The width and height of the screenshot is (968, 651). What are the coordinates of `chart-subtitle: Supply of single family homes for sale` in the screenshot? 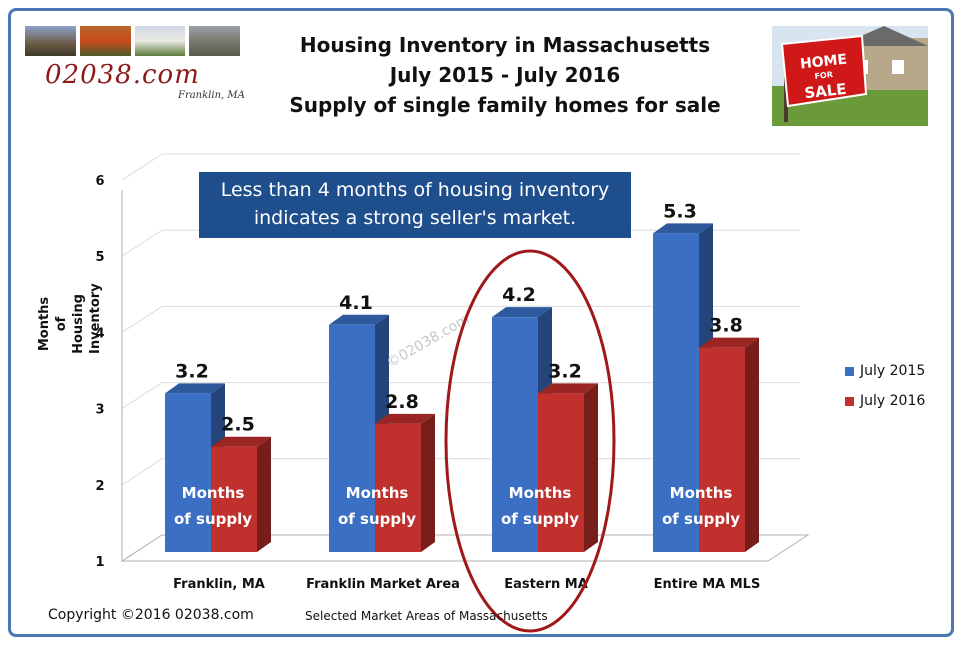 It's located at (505, 105).